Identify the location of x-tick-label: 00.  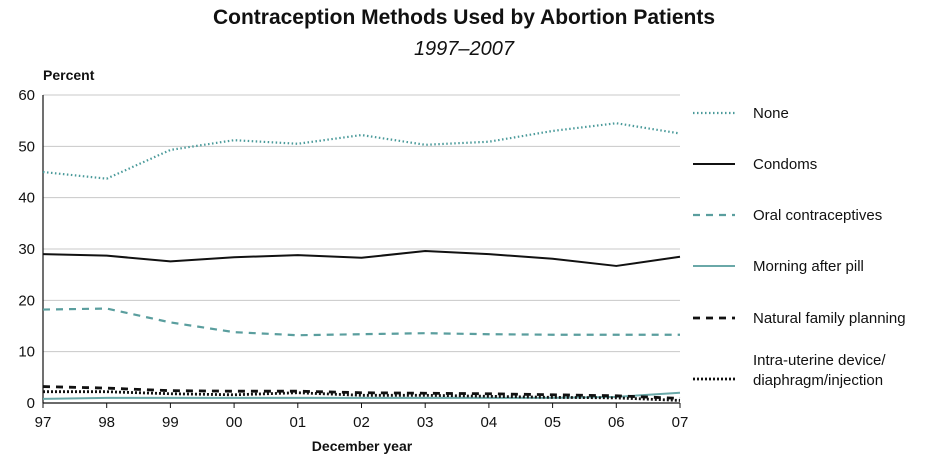
(234, 422).